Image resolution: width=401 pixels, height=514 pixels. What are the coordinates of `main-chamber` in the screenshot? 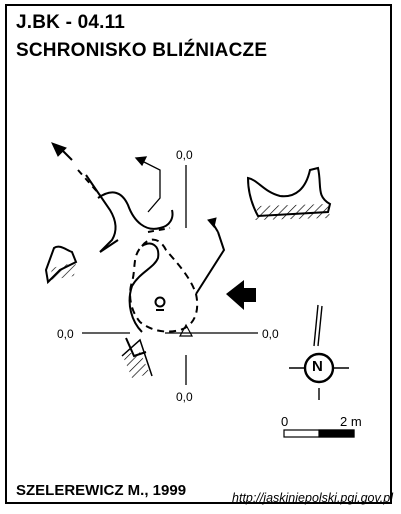 It's located at (175, 287).